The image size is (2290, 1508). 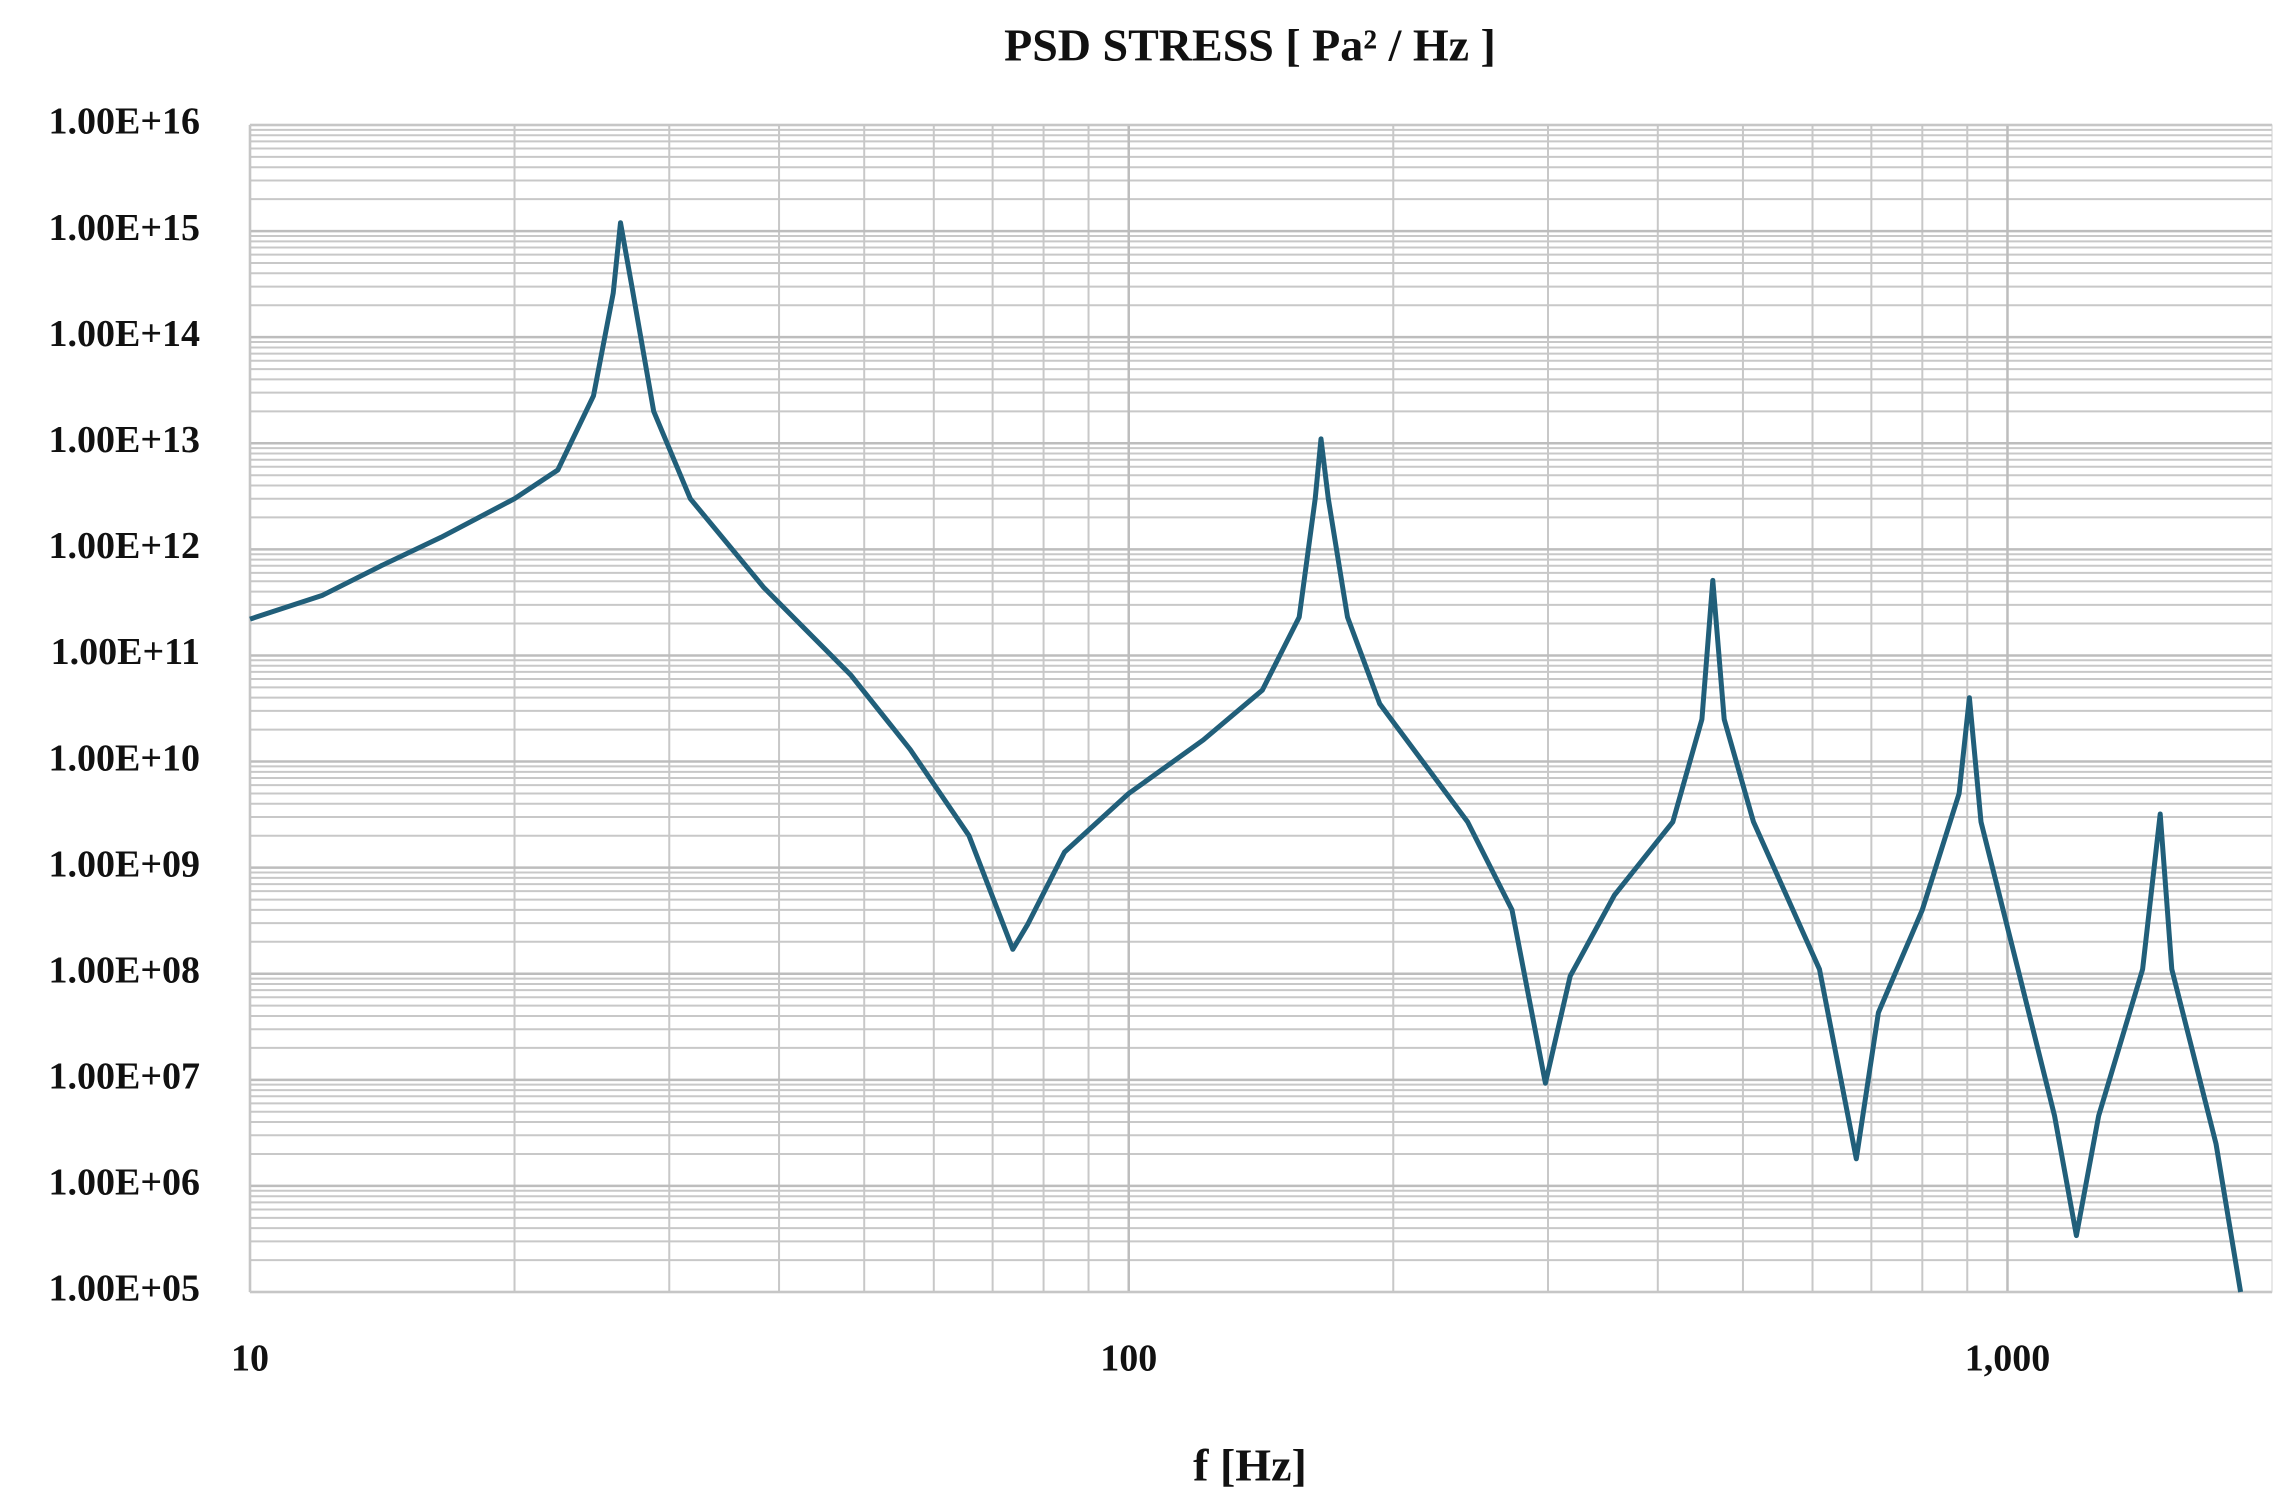 I want to click on y-tick-label: 1.00E+12, so click(x=125, y=546).